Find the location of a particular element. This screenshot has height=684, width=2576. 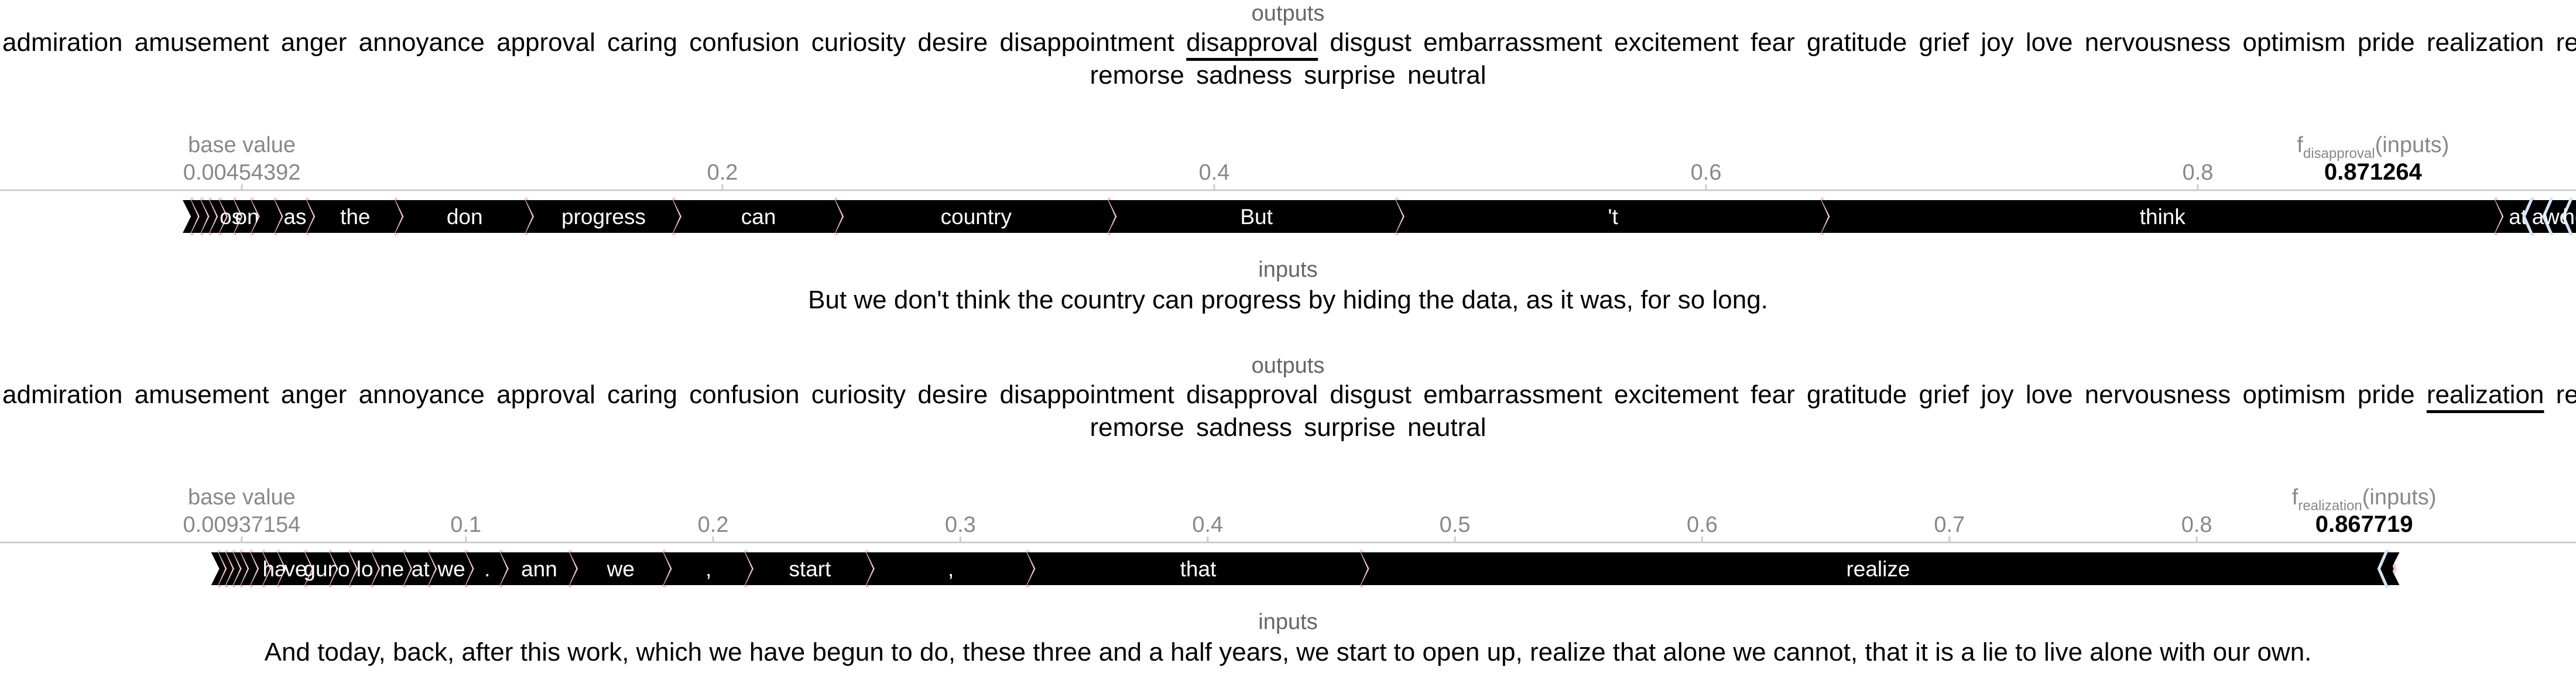

output-label: admiration is located at coordinates (62, 42).